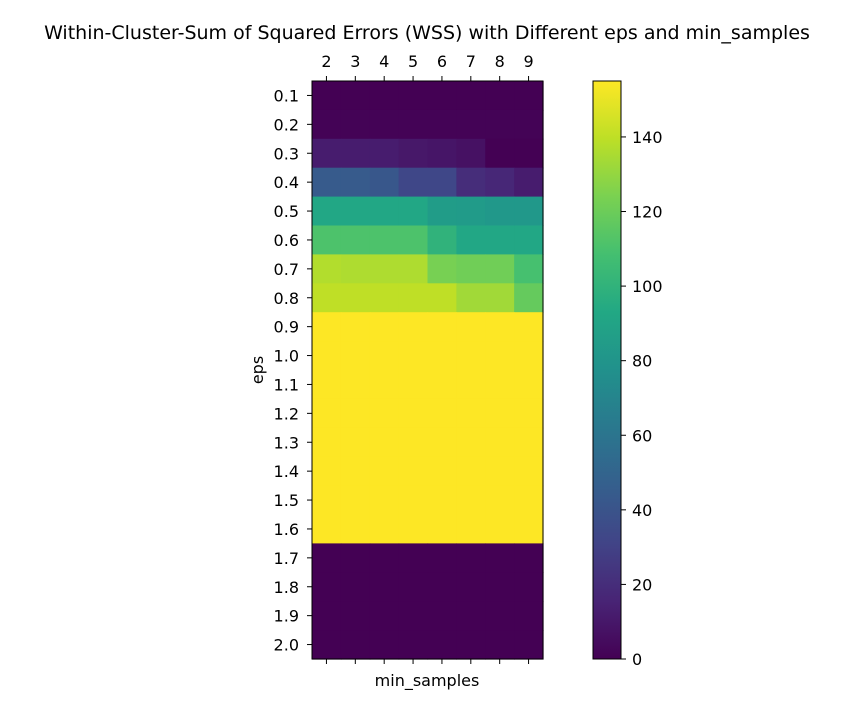 This screenshot has height=702, width=858. What do you see at coordinates (286, 500) in the screenshot?
I see `y-tick-label: 1.5` at bounding box center [286, 500].